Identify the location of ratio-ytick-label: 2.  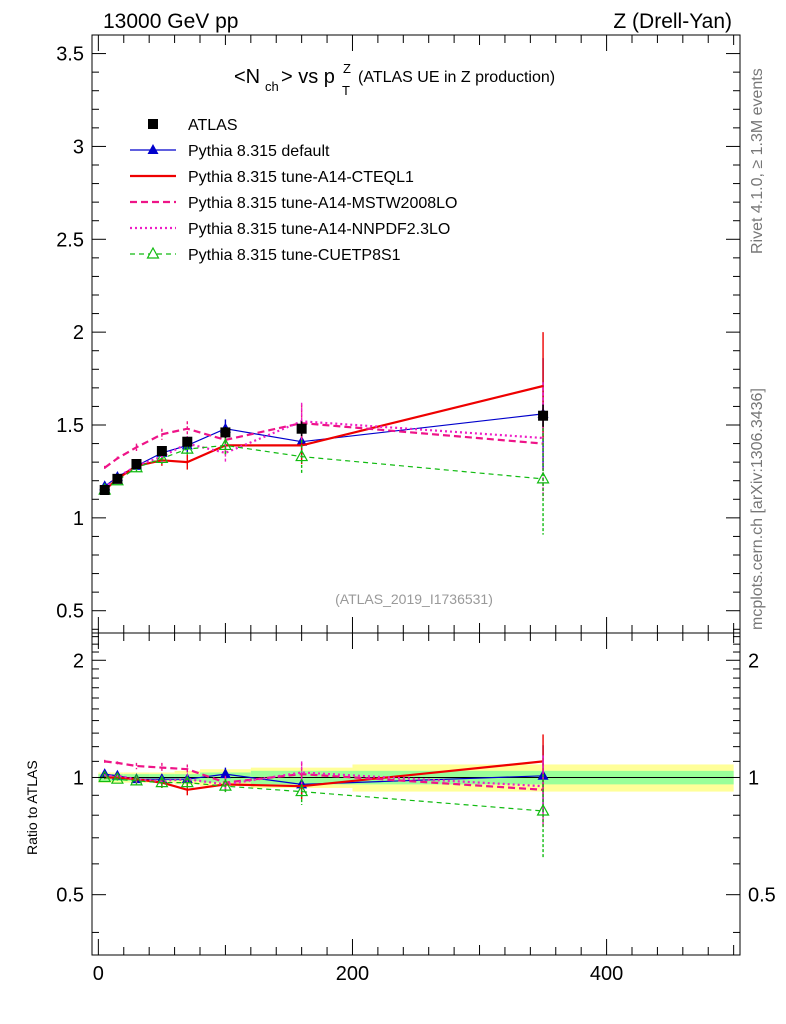
(78, 661).